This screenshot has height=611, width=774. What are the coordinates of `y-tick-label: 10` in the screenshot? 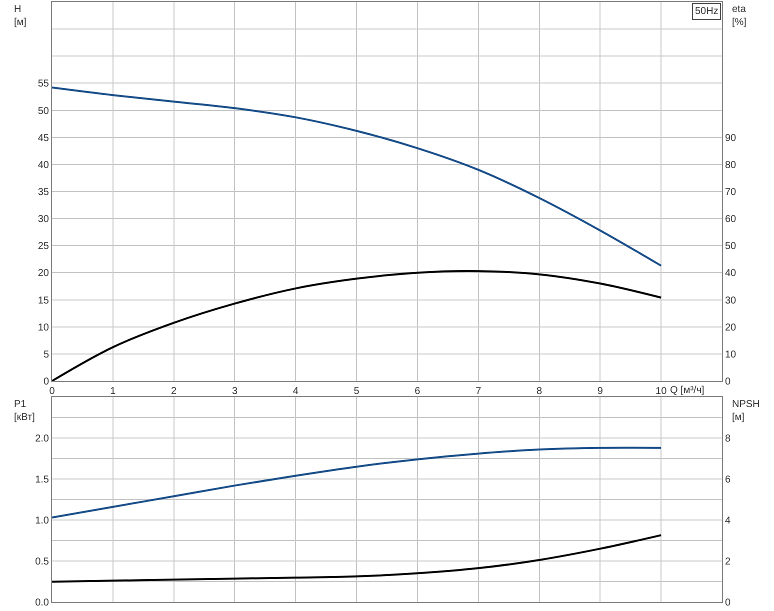 It's located at (44, 328).